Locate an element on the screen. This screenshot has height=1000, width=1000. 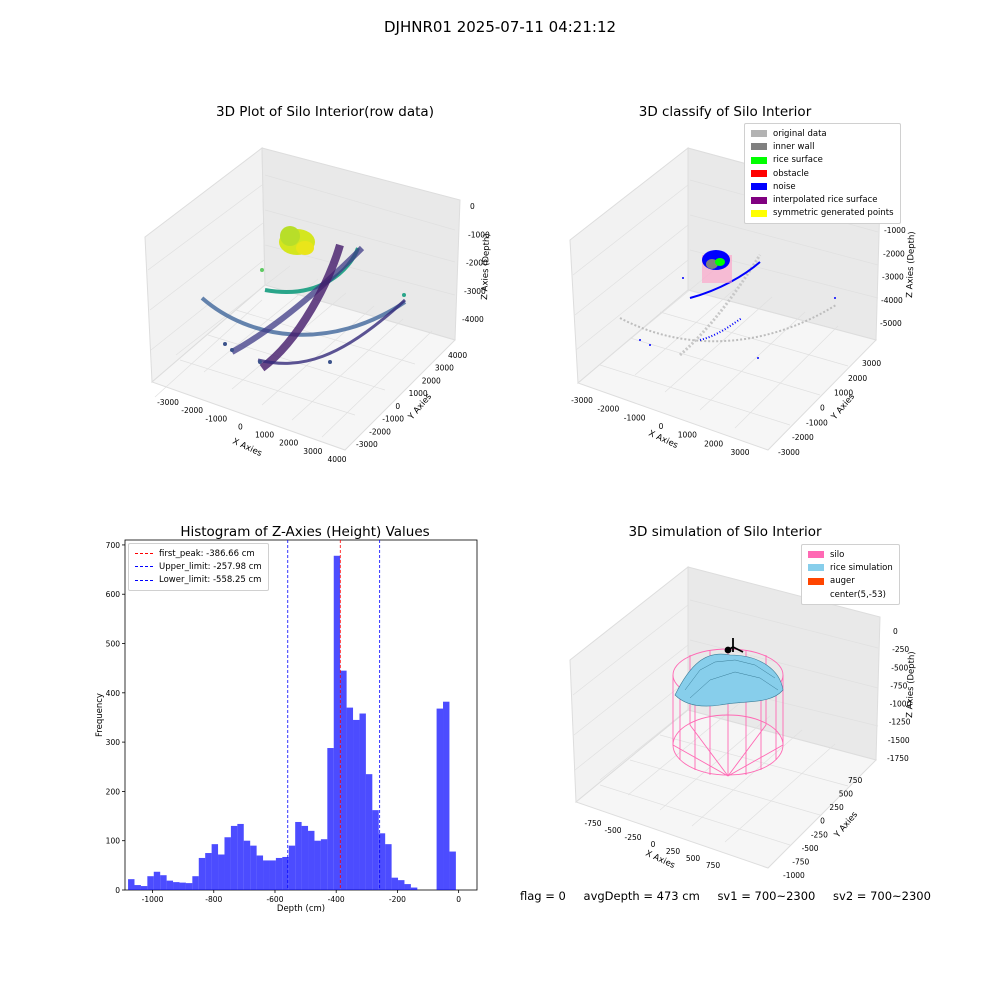
legend-label: rice simulation is located at coordinates (861, 567).